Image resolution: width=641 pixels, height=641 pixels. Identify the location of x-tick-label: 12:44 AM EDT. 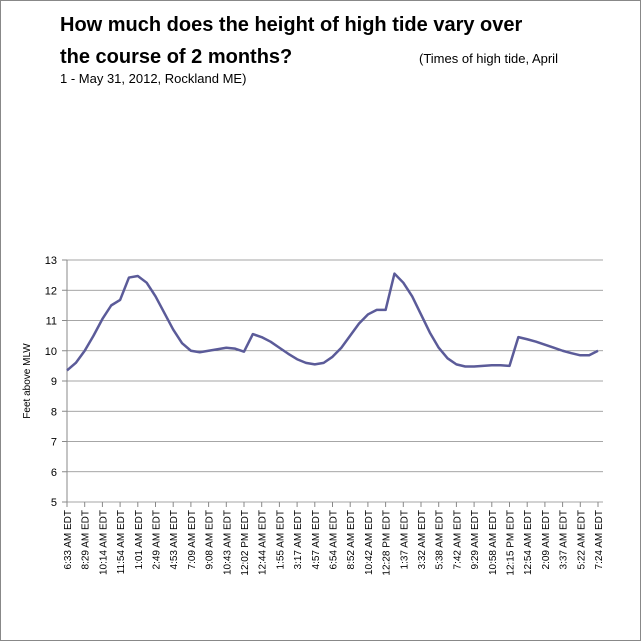
(263, 542).